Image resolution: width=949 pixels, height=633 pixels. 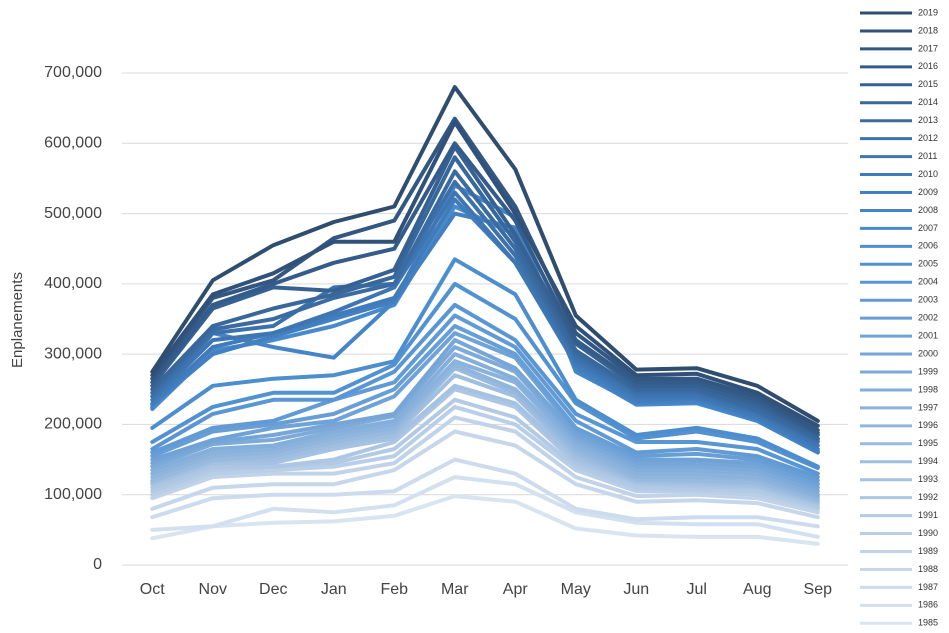 What do you see at coordinates (636, 589) in the screenshot?
I see `x-tick-label: Jun` at bounding box center [636, 589].